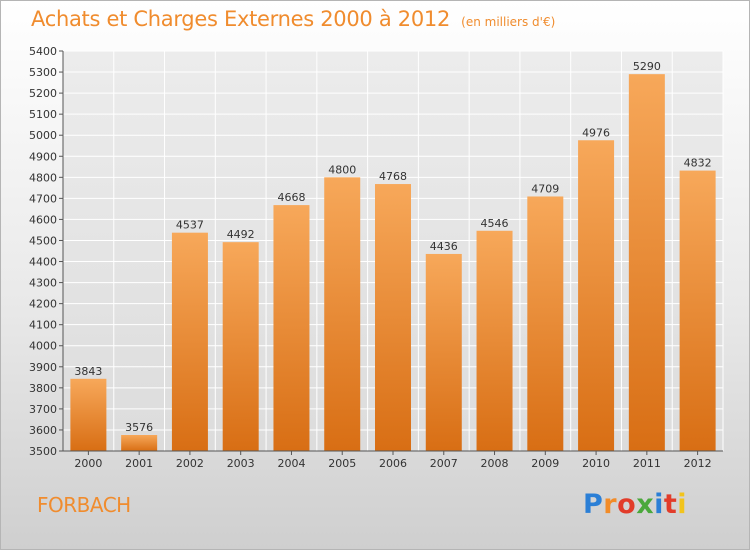 The width and height of the screenshot is (750, 551). Describe the element at coordinates (545, 463) in the screenshot. I see `x-tick-label-2009: 2009` at that location.